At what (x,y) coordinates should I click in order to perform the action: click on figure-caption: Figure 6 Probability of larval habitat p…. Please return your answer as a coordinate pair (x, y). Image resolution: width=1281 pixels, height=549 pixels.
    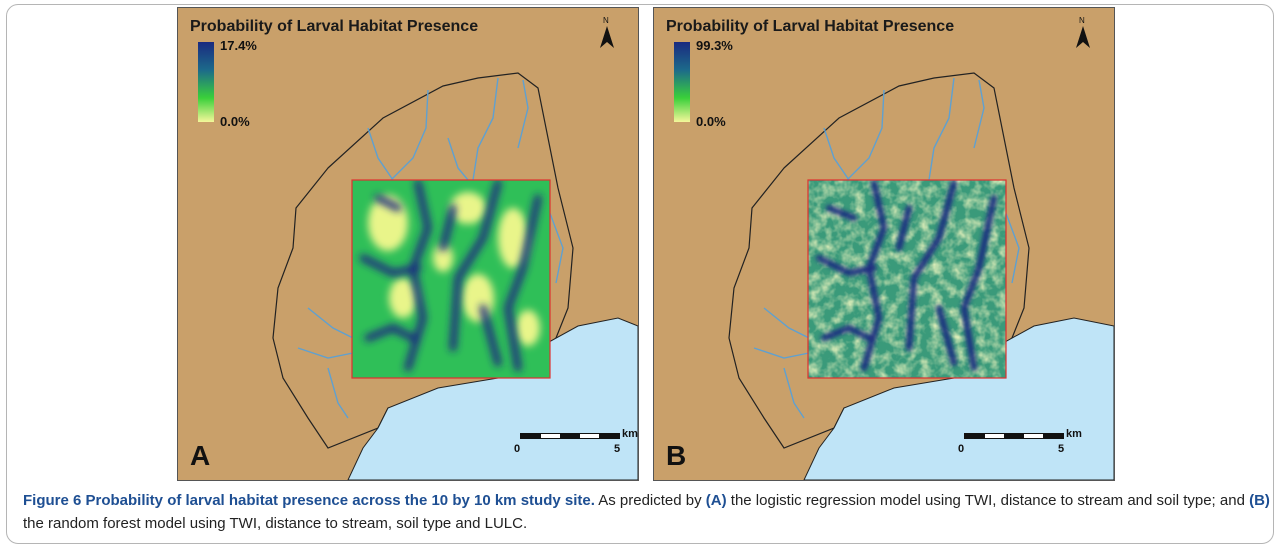
    Looking at the image, I should click on (648, 512).